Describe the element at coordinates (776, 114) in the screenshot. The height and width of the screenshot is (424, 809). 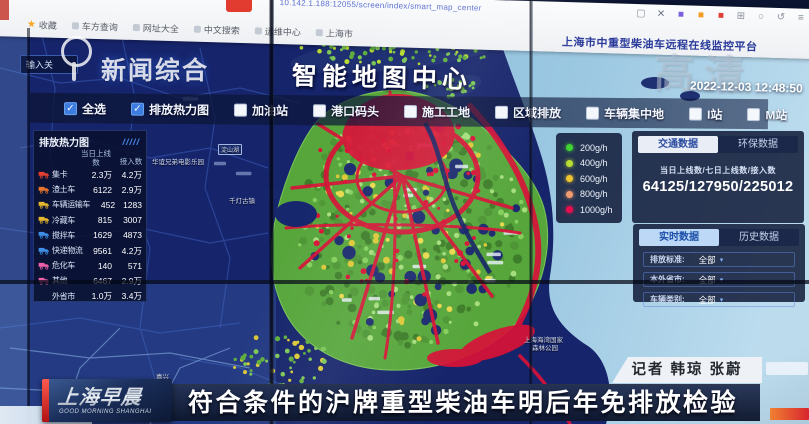
I see `layer-toggle-label: M站` at that location.